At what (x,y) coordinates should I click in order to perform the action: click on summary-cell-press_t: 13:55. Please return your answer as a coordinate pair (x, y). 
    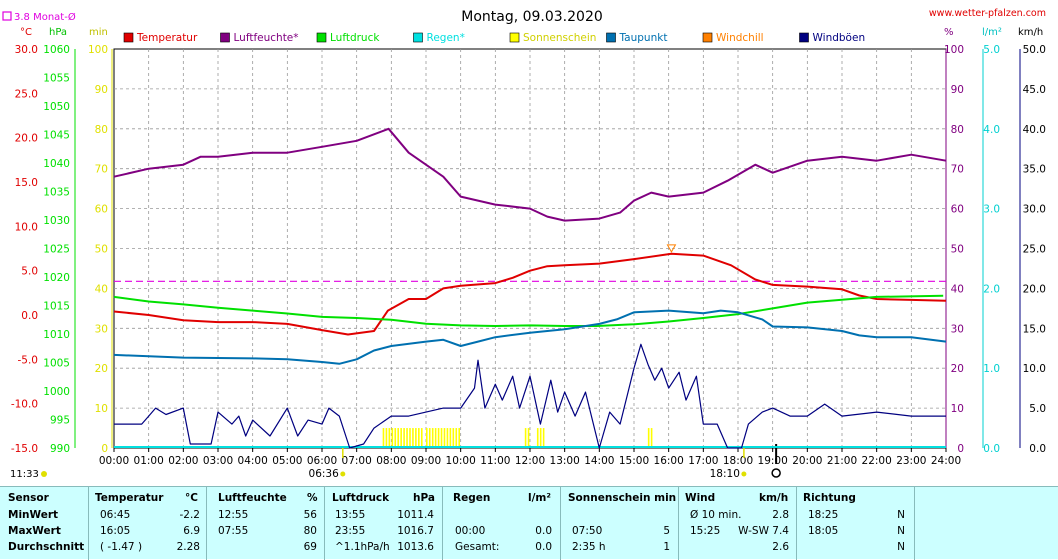
    Looking at the image, I should click on (350, 515).